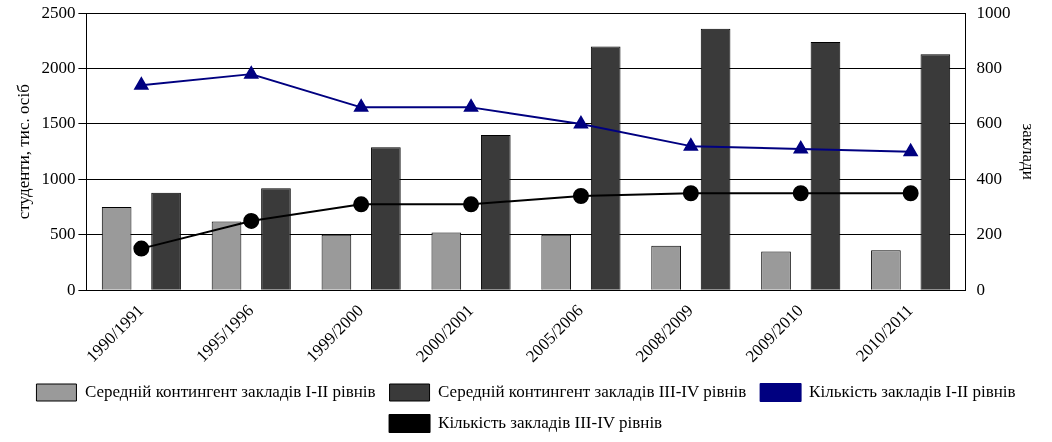 This screenshot has width=1052, height=442. I want to click on legend-label: Кількість закладів III-IV рівнів, so click(550, 422).